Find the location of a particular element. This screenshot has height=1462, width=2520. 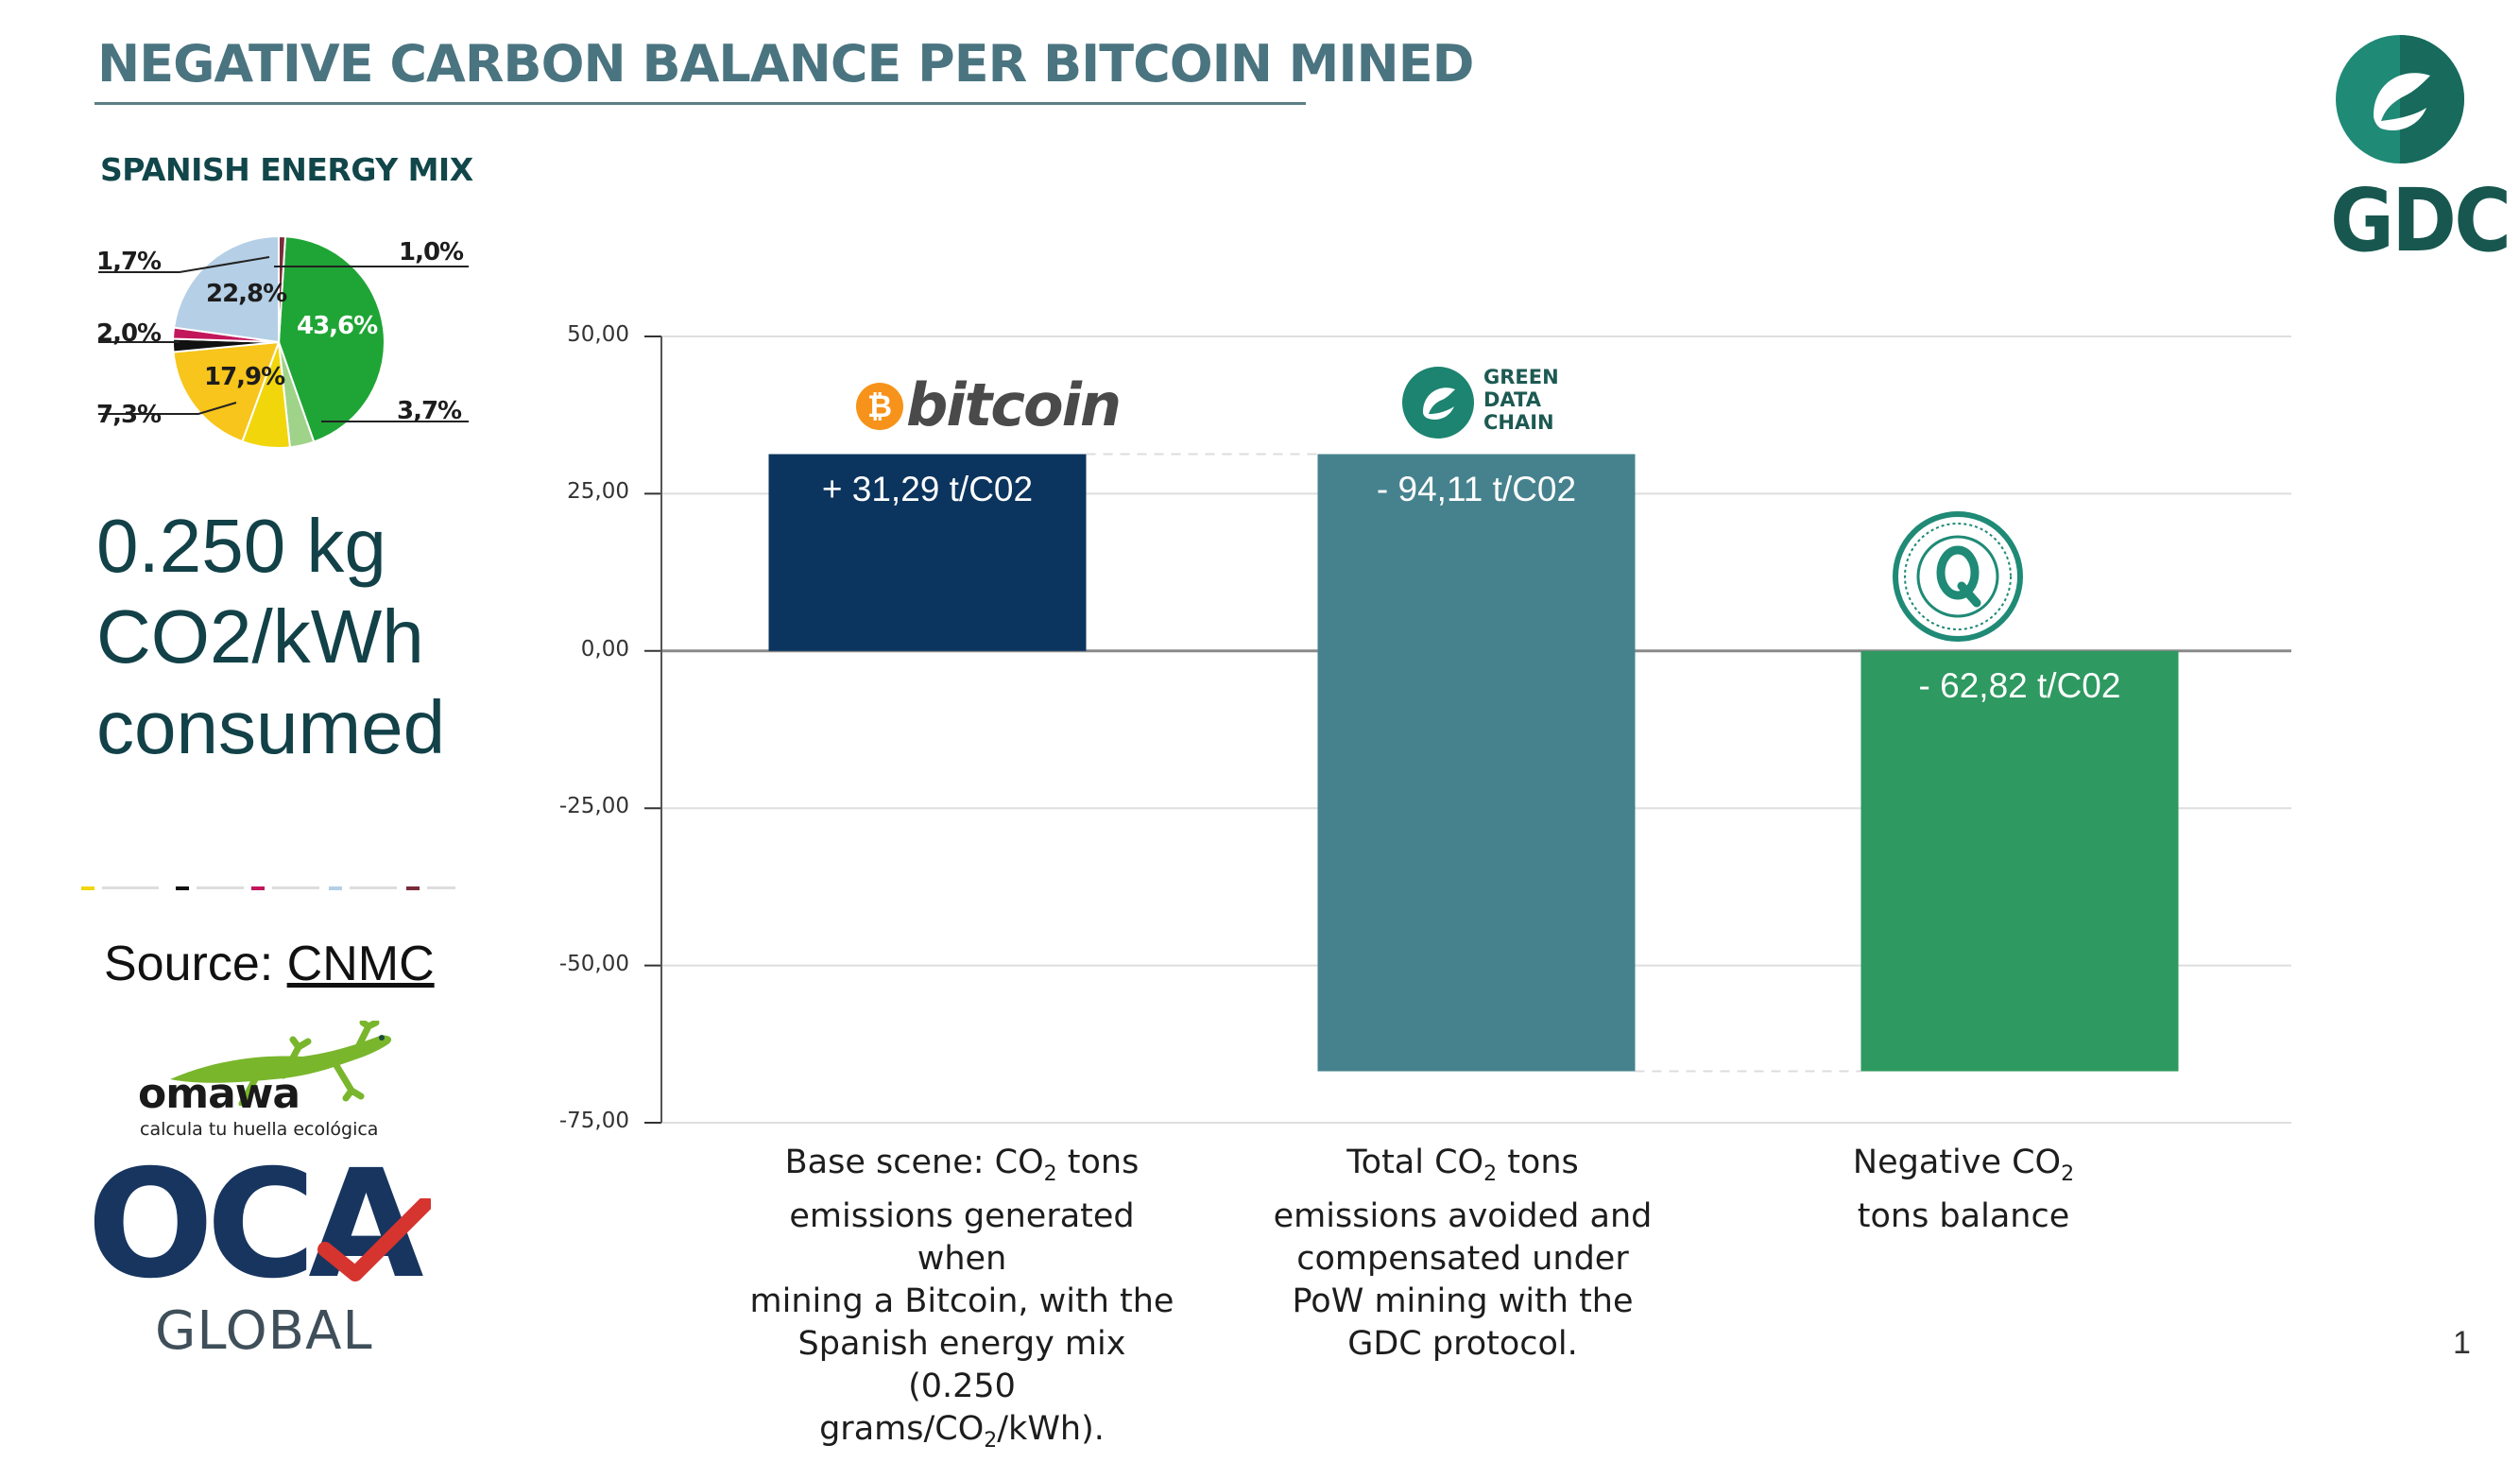

gdc-chain-line-1: GREEN is located at coordinates (1521, 377).